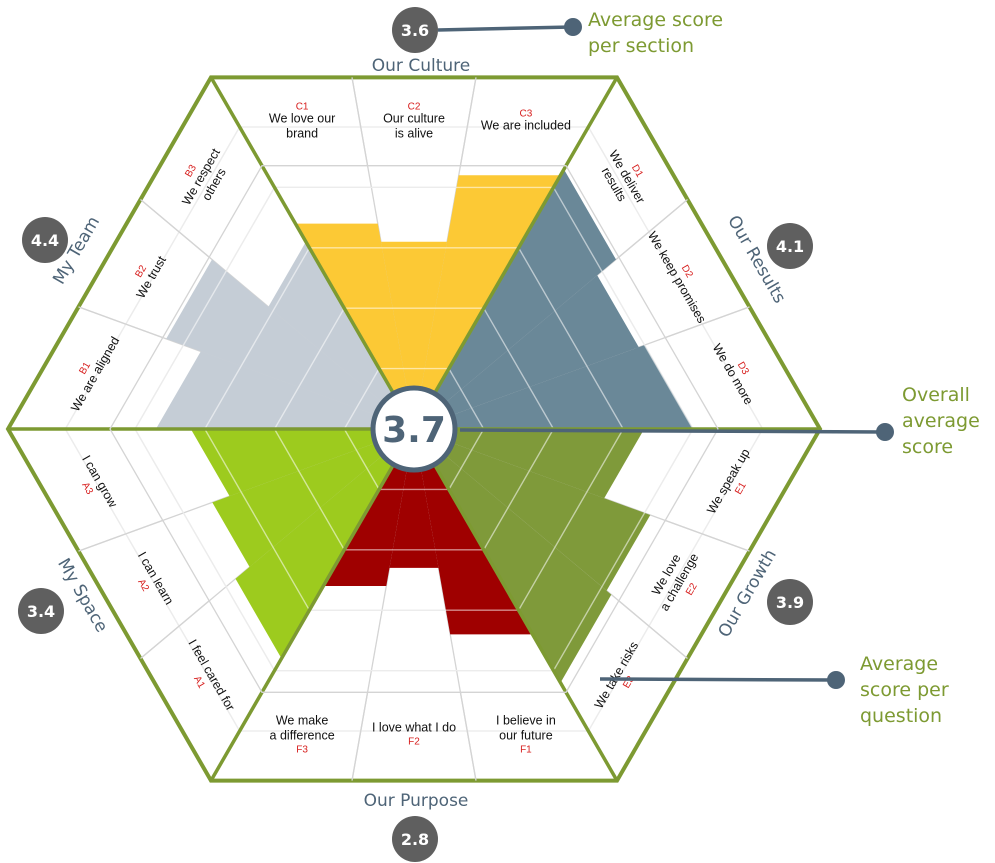  I want to click on section-score-badge: 3.9, so click(790, 602).